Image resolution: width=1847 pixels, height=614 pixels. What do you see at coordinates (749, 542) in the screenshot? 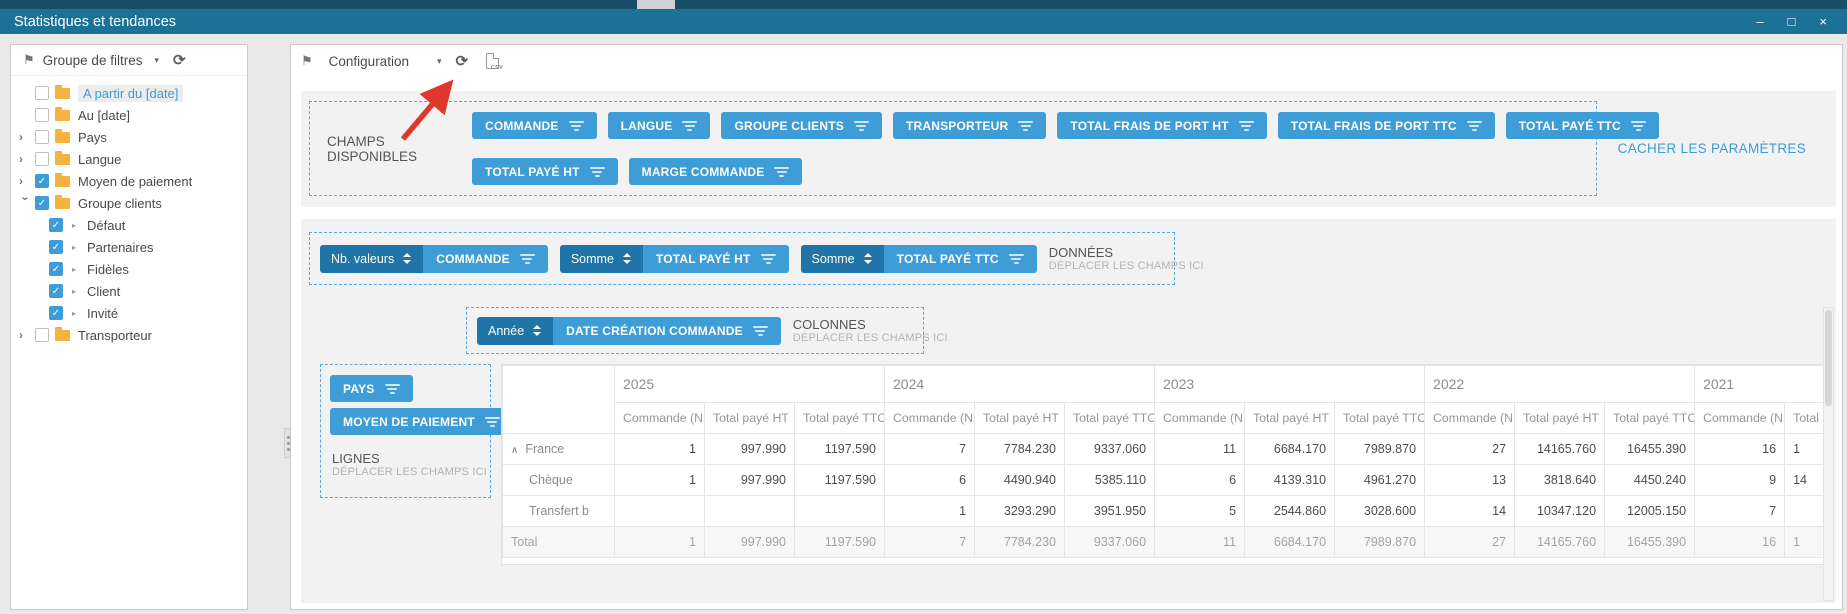
I see `value-cell: 997.990` at bounding box center [749, 542].